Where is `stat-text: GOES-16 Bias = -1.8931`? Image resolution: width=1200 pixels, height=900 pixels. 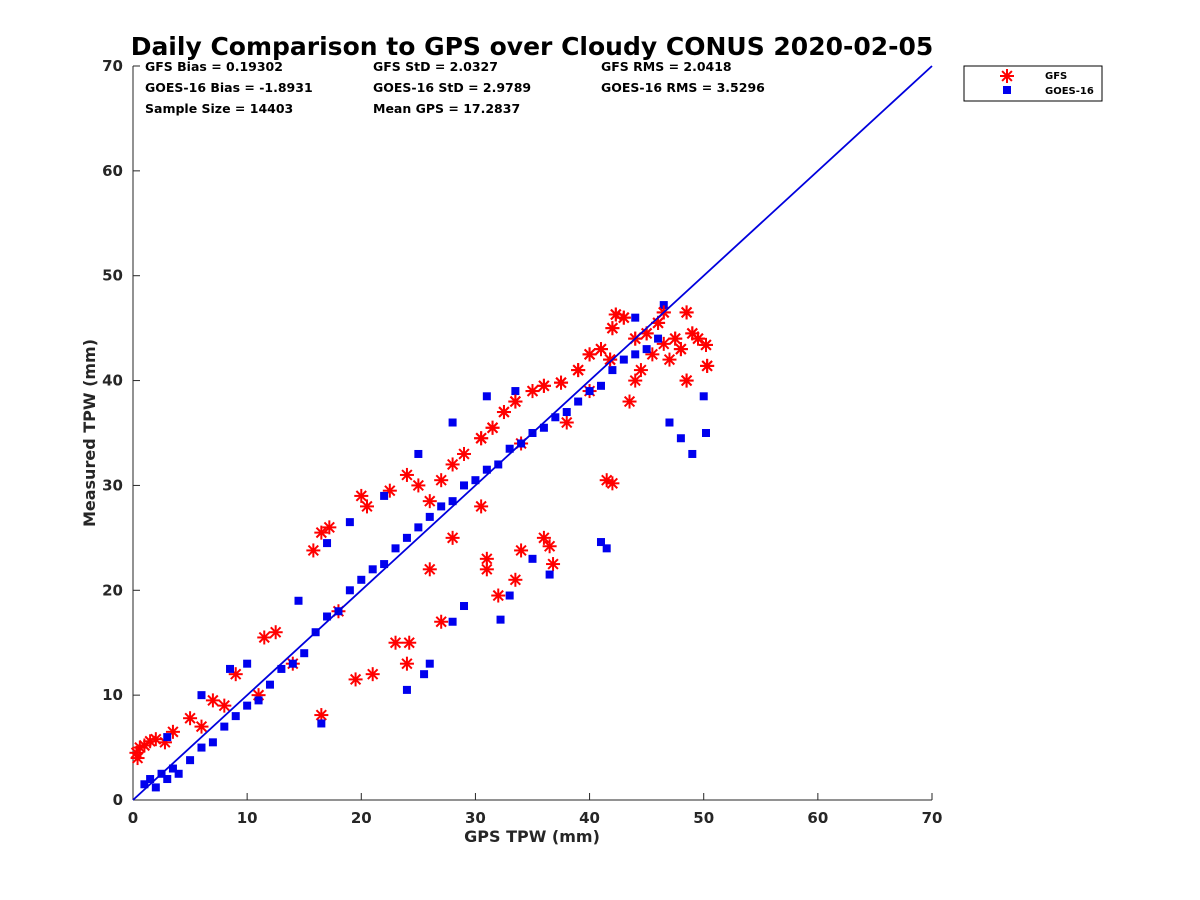
stat-text: GOES-16 Bias = -1.8931 is located at coordinates (229, 87).